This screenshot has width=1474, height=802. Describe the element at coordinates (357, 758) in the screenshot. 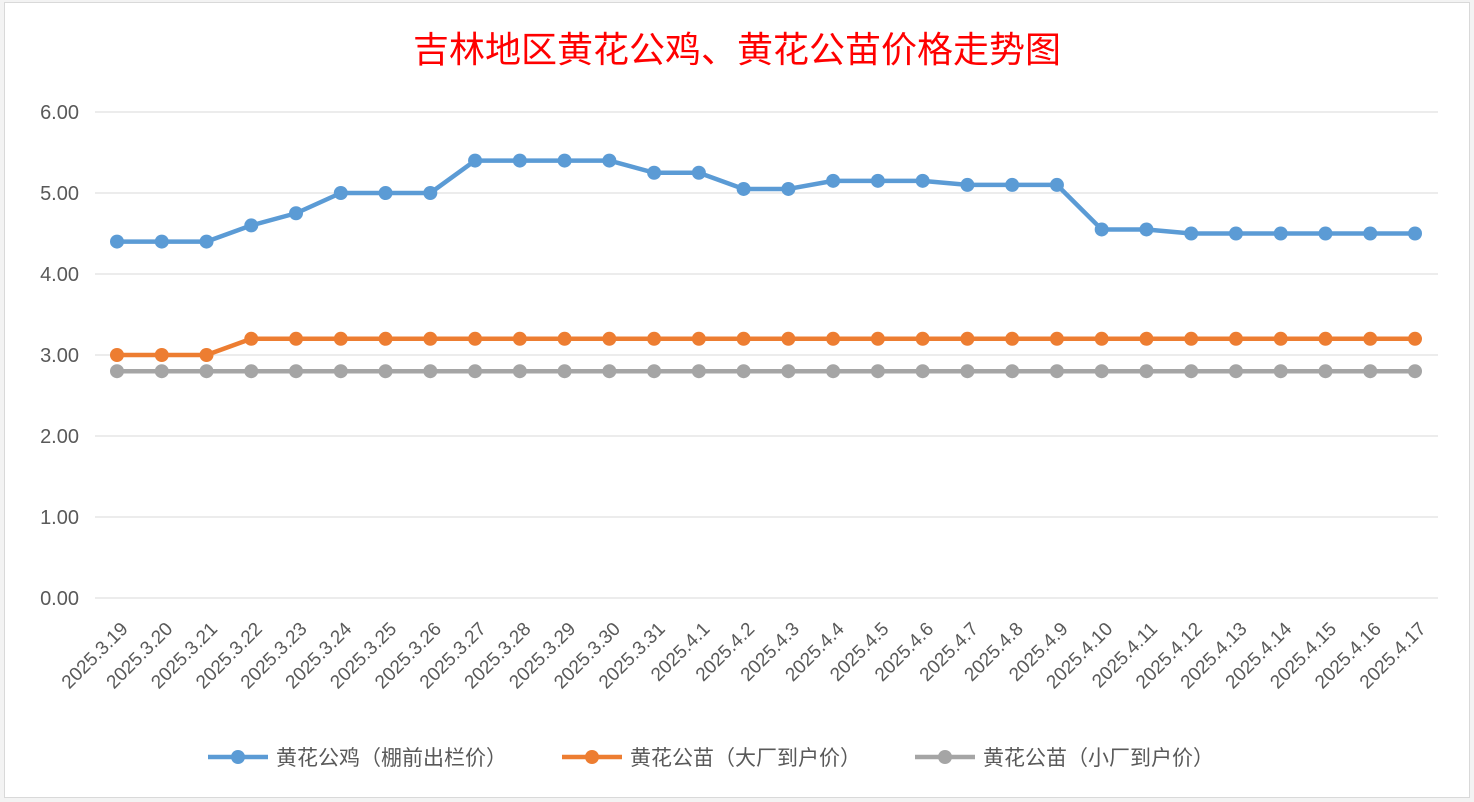

I see `legend-item-1: 黄花公鸡（棚前出栏价）` at that location.